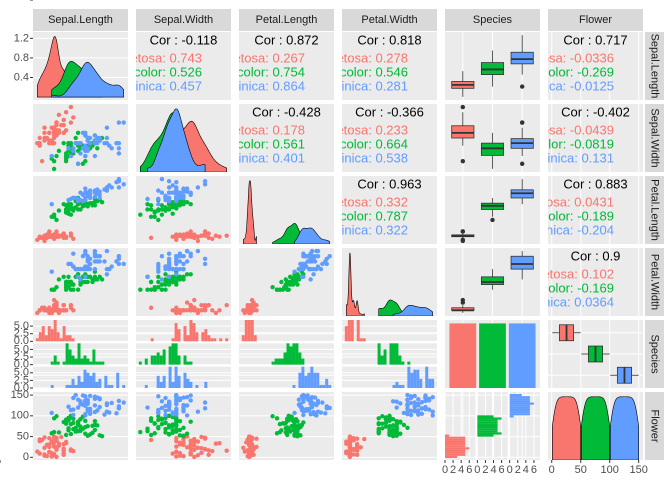 The width and height of the screenshot is (672, 480). I want to click on group-correlation: virginica: -0.0125, so click(564, 85).